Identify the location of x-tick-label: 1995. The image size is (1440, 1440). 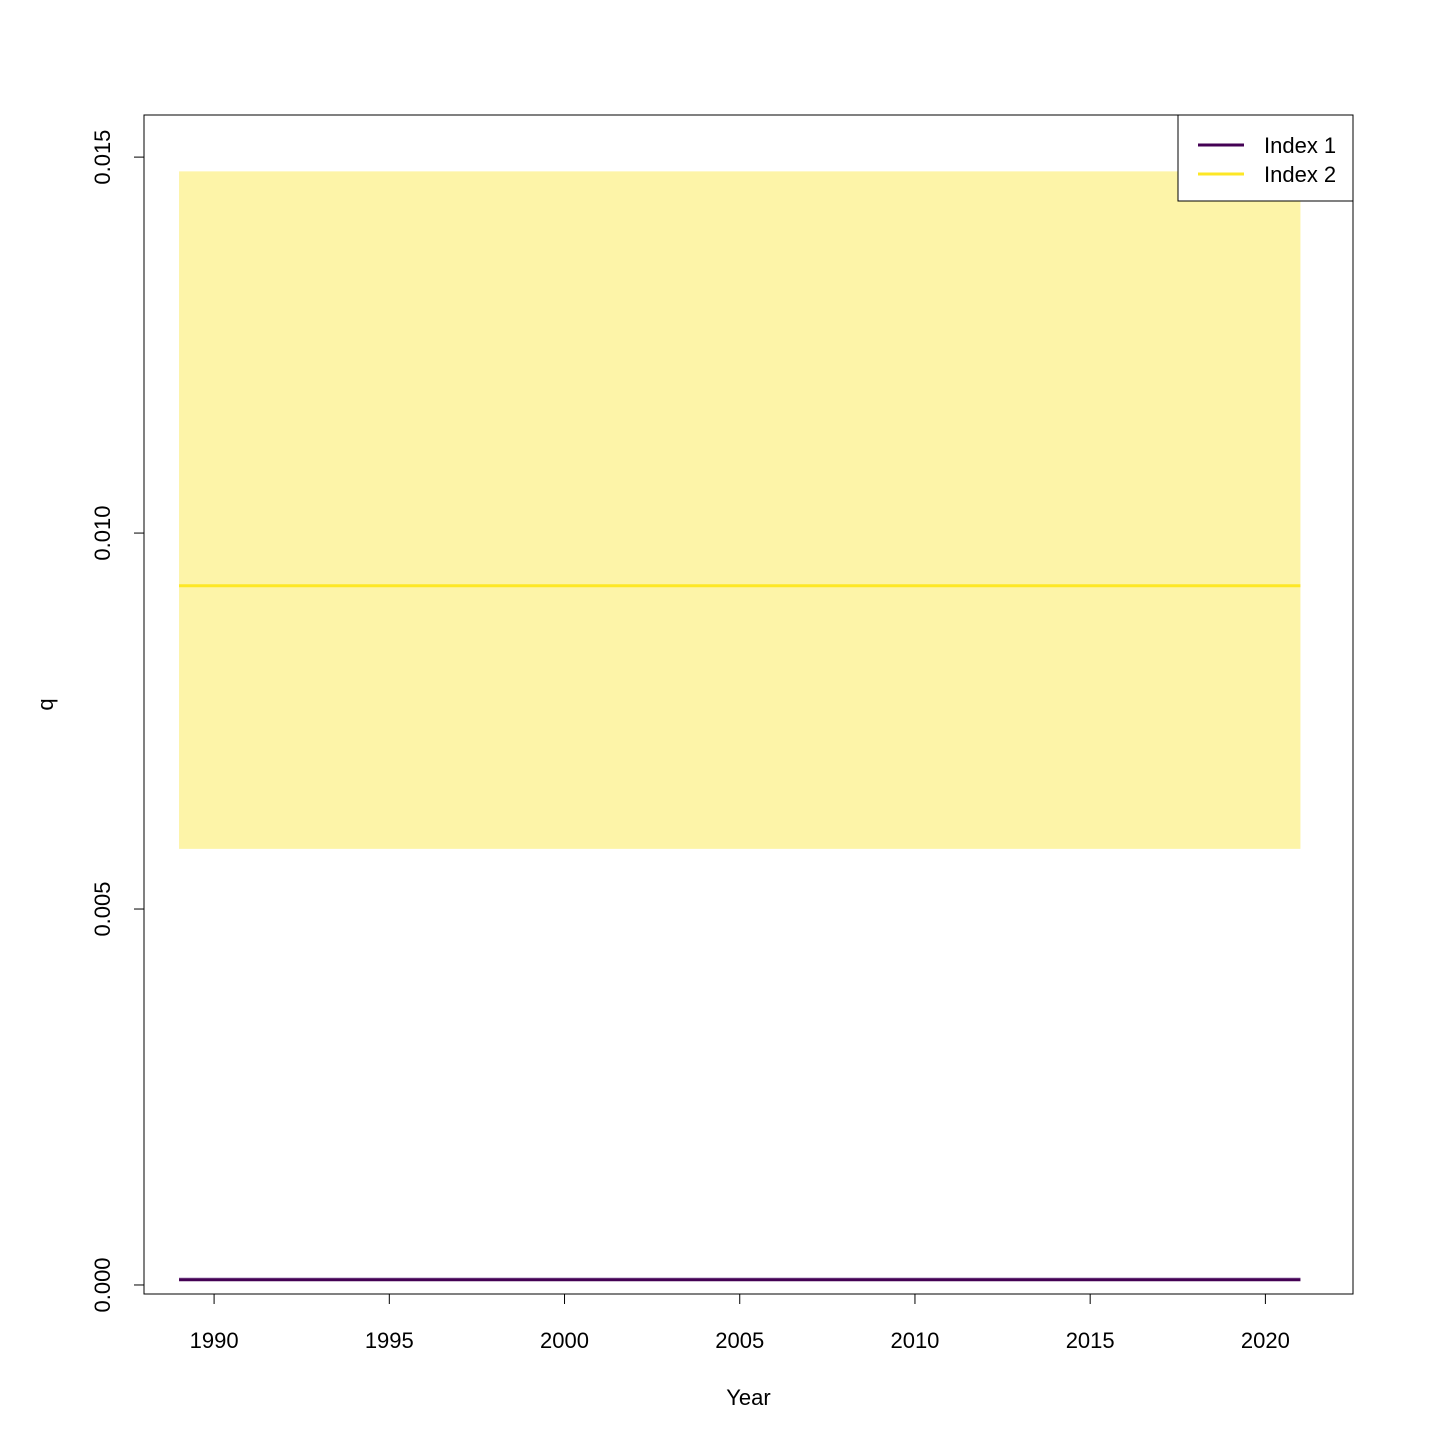
(389, 1340).